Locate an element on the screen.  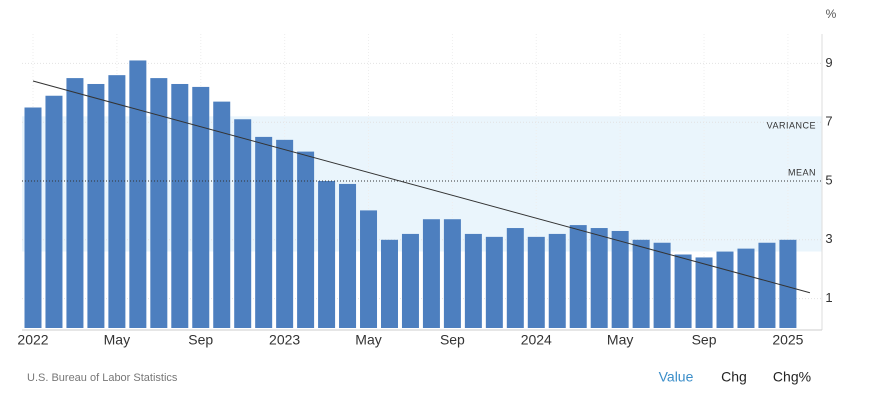
tab: Chg is located at coordinates (734, 377).